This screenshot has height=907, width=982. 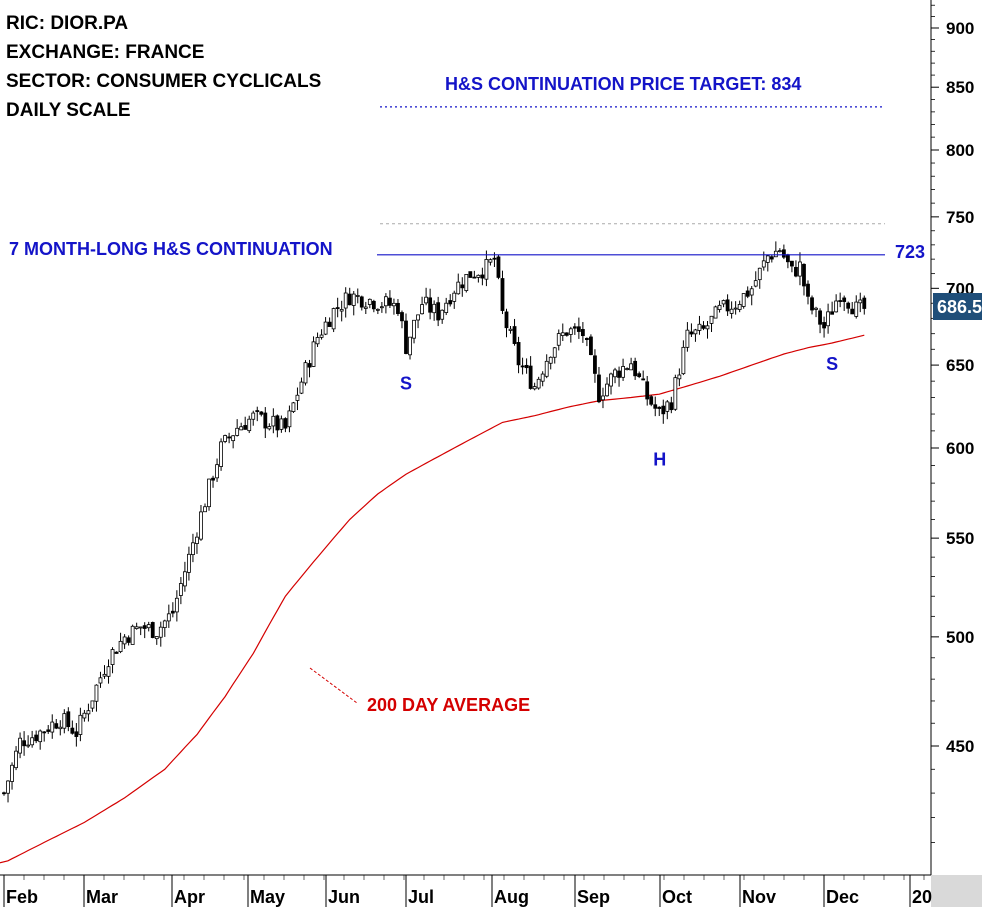 I want to click on y-tick-label: 600, so click(x=960, y=448).